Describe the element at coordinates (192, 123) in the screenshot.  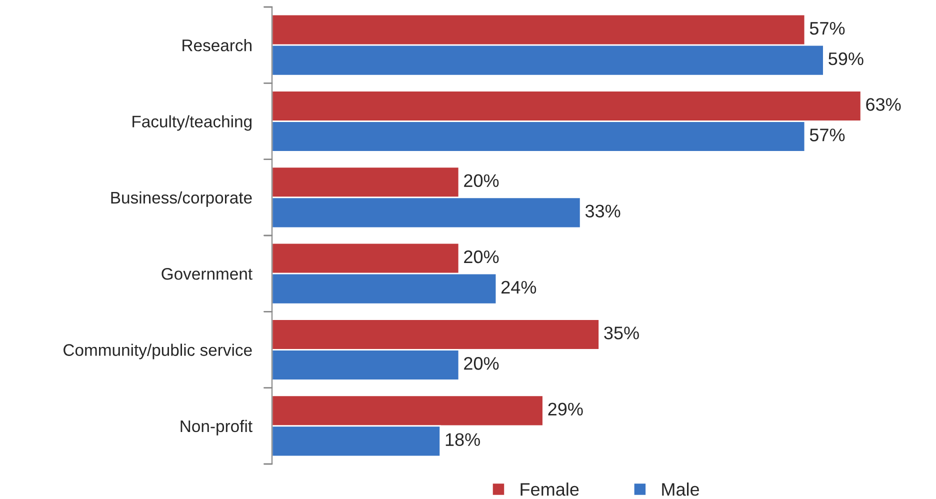
I see `y-tick-label: Faculty/teaching` at that location.